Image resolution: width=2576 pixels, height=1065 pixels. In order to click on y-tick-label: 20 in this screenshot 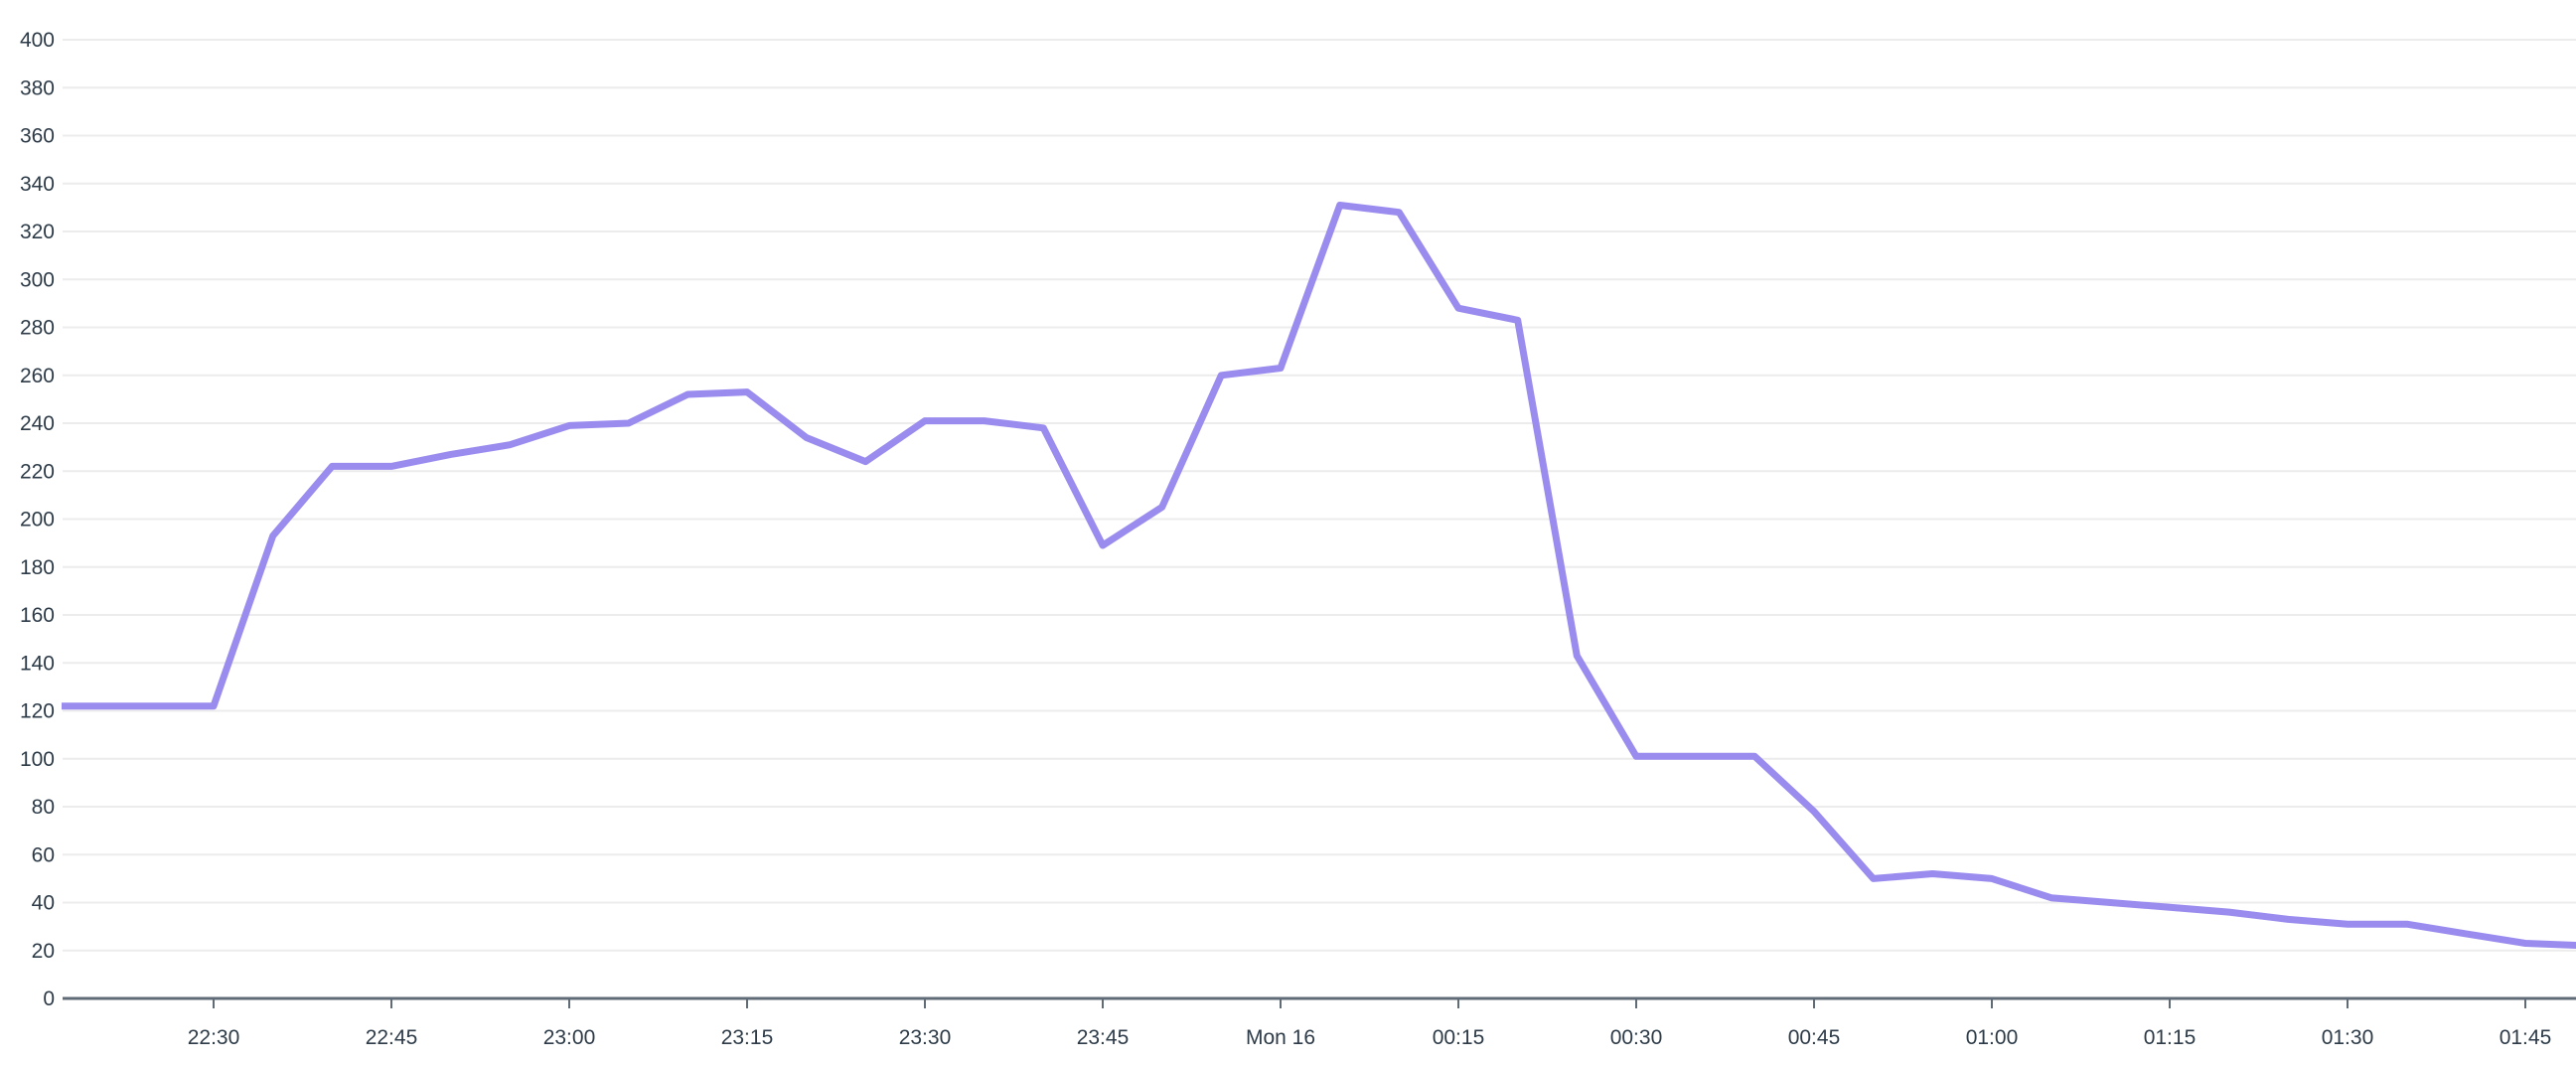, I will do `click(43, 951)`.